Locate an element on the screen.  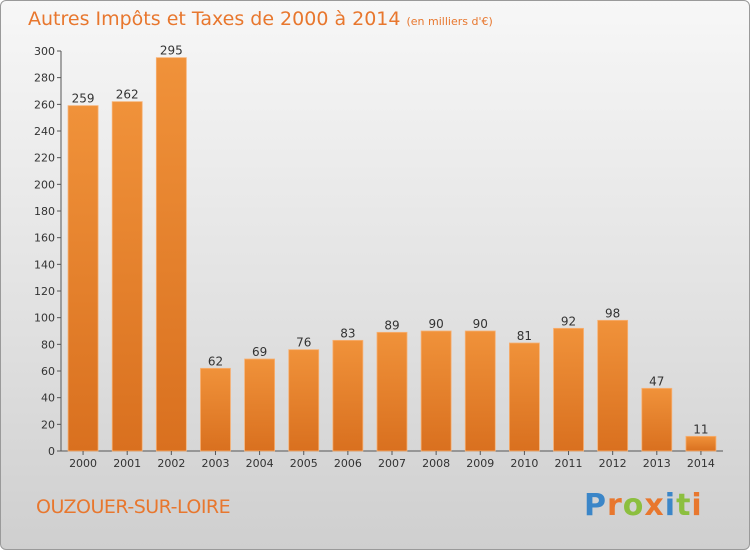
data-label-2001: 262 is located at coordinates (127, 95).